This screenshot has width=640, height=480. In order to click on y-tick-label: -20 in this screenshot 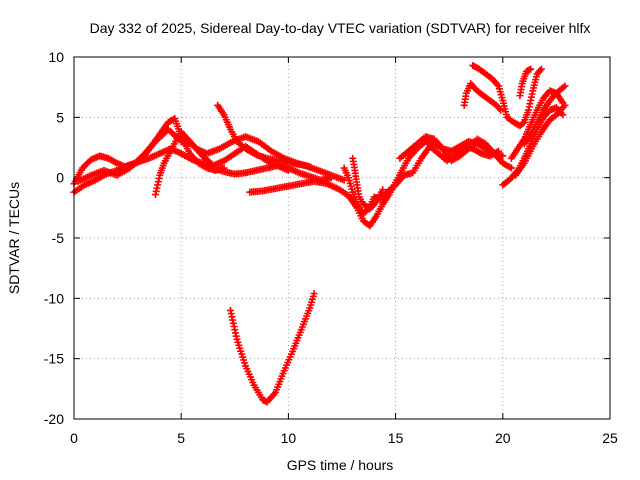, I will do `click(54, 419)`.